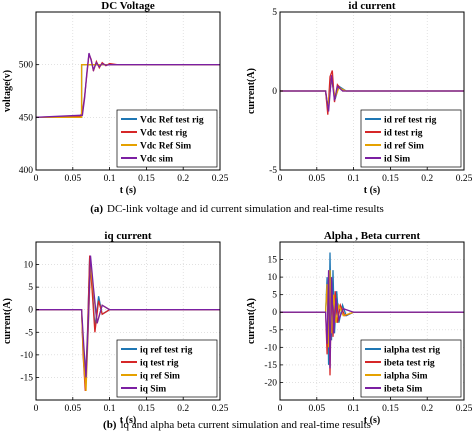  What do you see at coordinates (26, 171) in the screenshot?
I see `y-tick-label: 400` at bounding box center [26, 171].